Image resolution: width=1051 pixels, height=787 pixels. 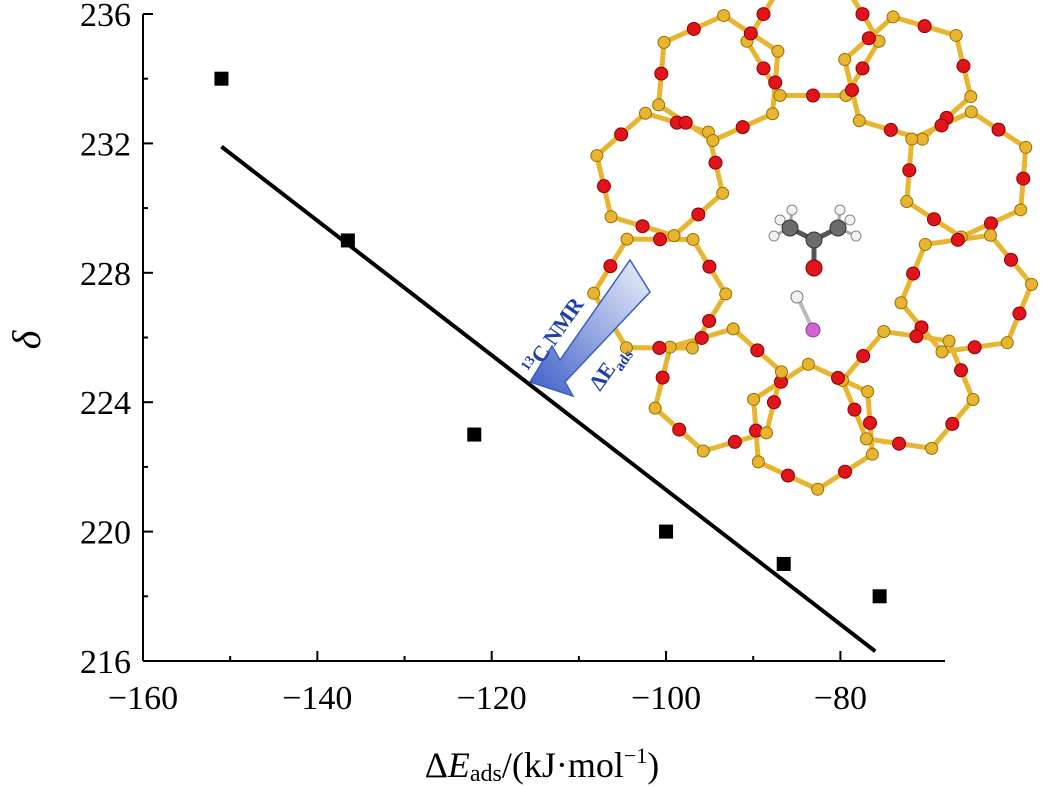 I want to click on y-ticks: 216 220 224 228 232 236, so click(x=116, y=340).